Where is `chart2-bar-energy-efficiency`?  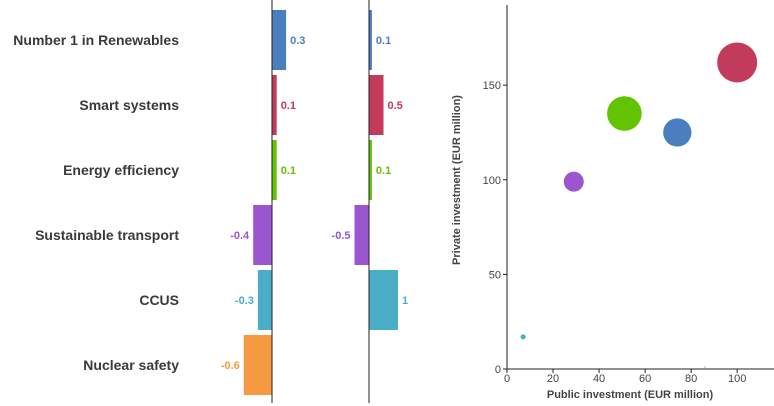
chart2-bar-energy-efficiency is located at coordinates (370, 170).